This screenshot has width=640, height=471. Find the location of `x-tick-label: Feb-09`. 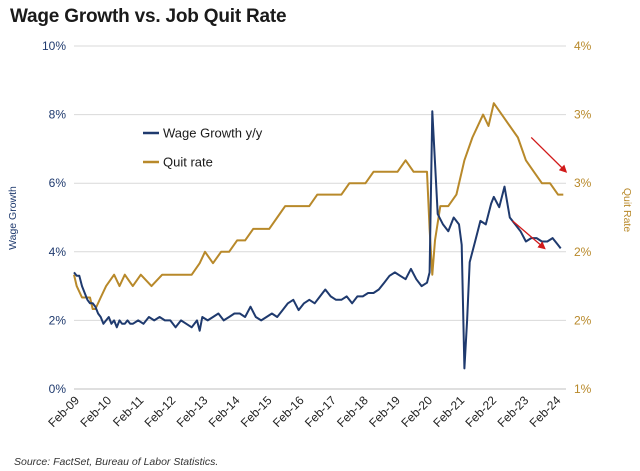

x-tick-label: Feb-09 is located at coordinates (63, 411).